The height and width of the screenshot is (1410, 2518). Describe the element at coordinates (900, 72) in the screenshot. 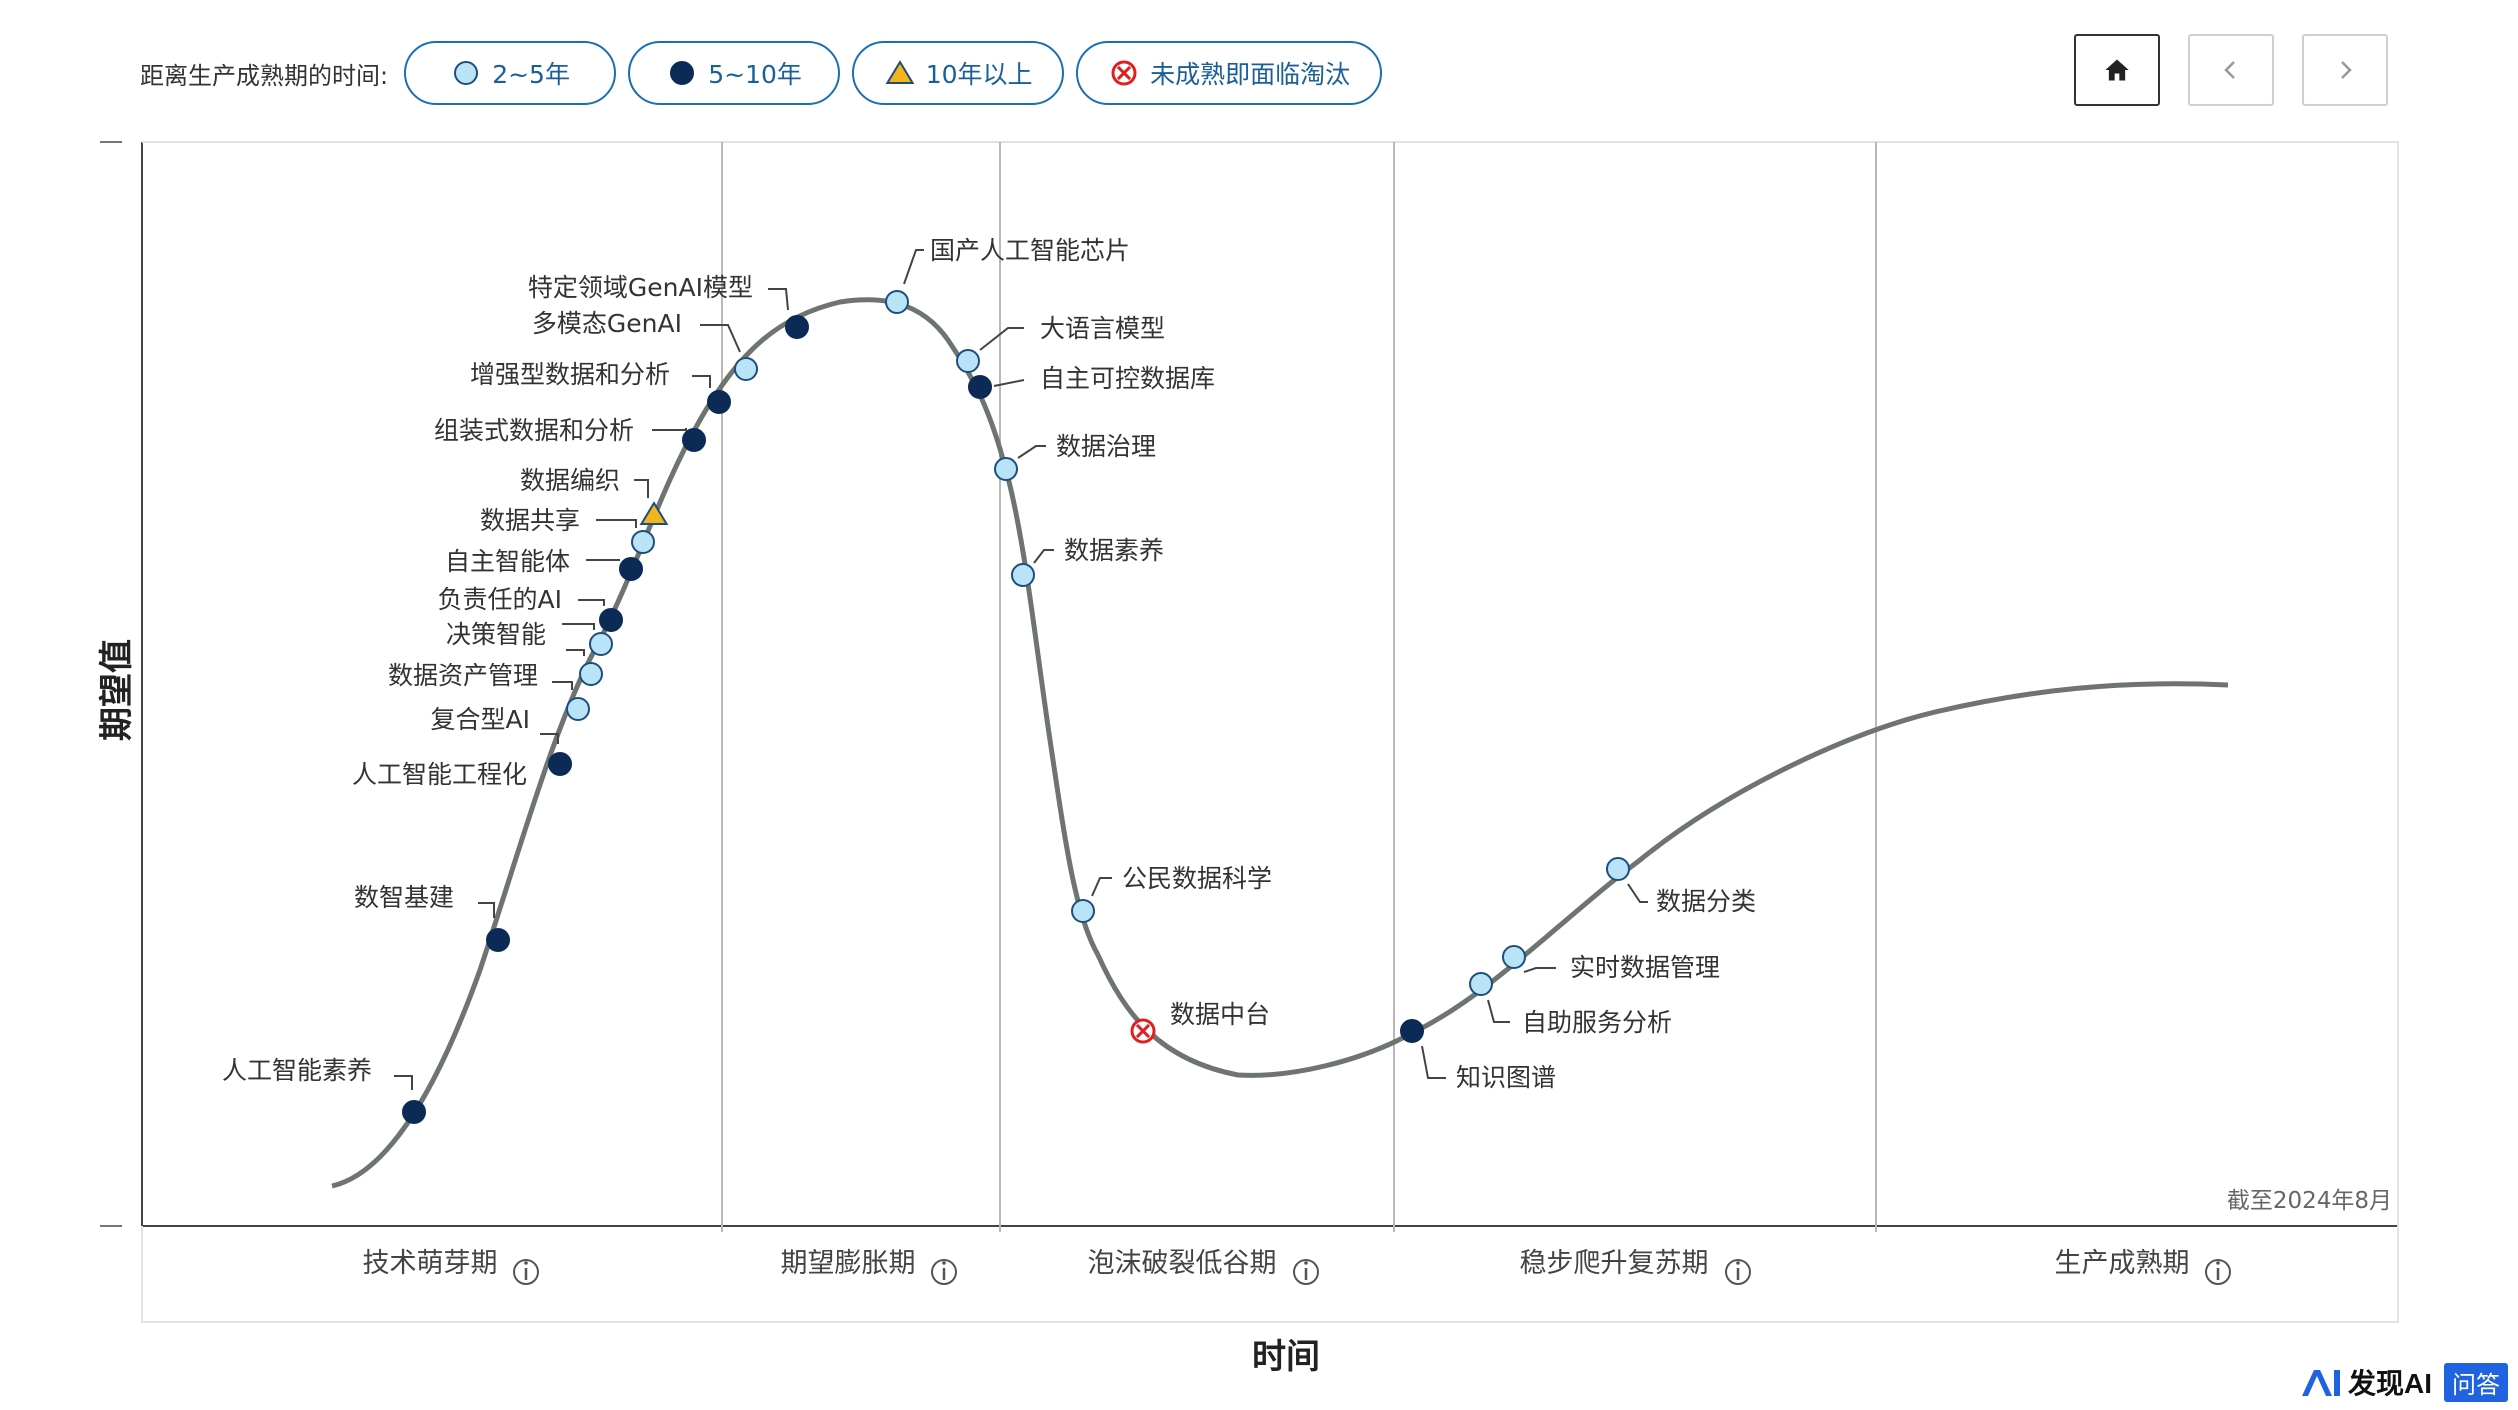

I see `legend-triangle-icon` at that location.